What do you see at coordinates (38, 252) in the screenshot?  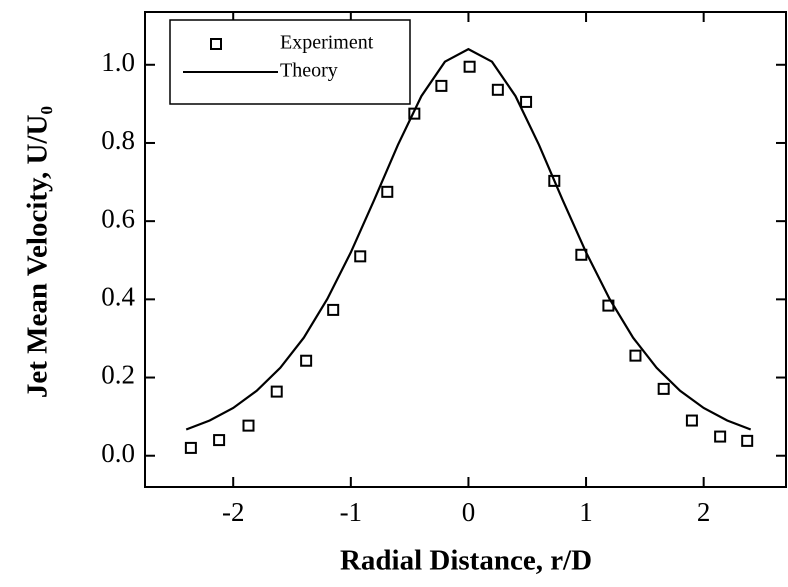 I see `y-axis-title: Jet Mean Velocity, U/U₀` at bounding box center [38, 252].